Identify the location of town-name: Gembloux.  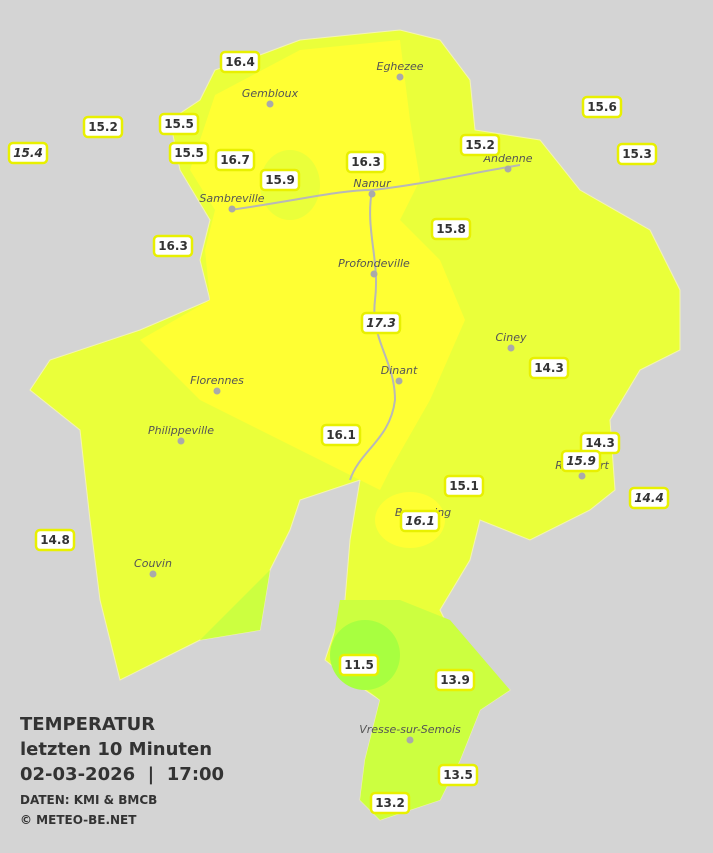
(270, 93).